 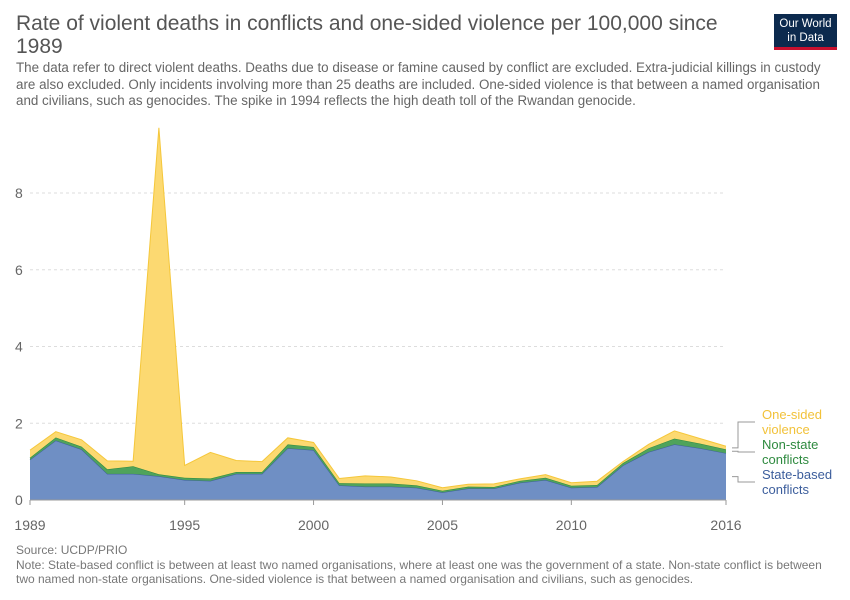 I want to click on legend-label: violence, so click(x=786, y=429).